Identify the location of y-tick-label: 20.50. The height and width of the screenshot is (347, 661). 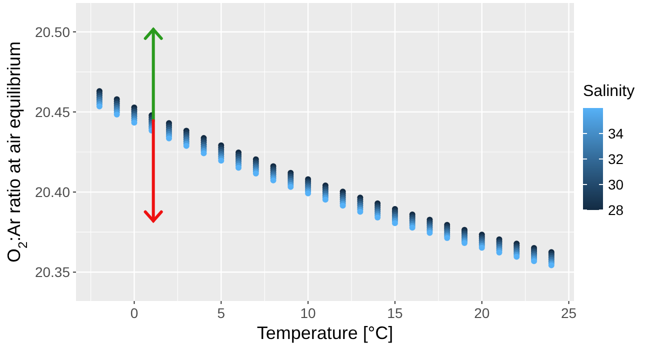
(52, 32).